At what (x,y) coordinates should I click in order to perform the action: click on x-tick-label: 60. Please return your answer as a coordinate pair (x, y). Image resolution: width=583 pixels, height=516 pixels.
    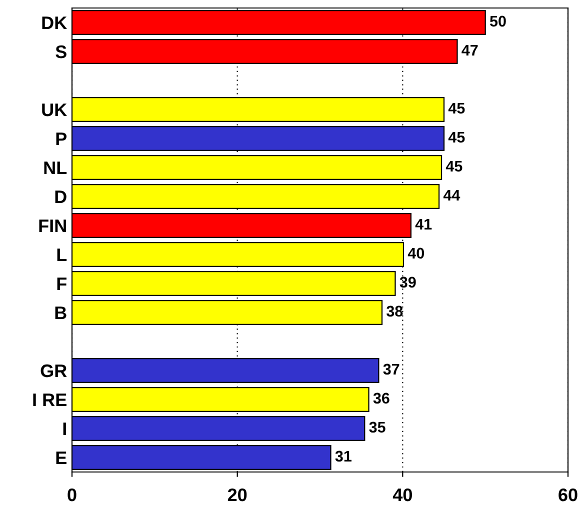
    Looking at the image, I should click on (568, 495).